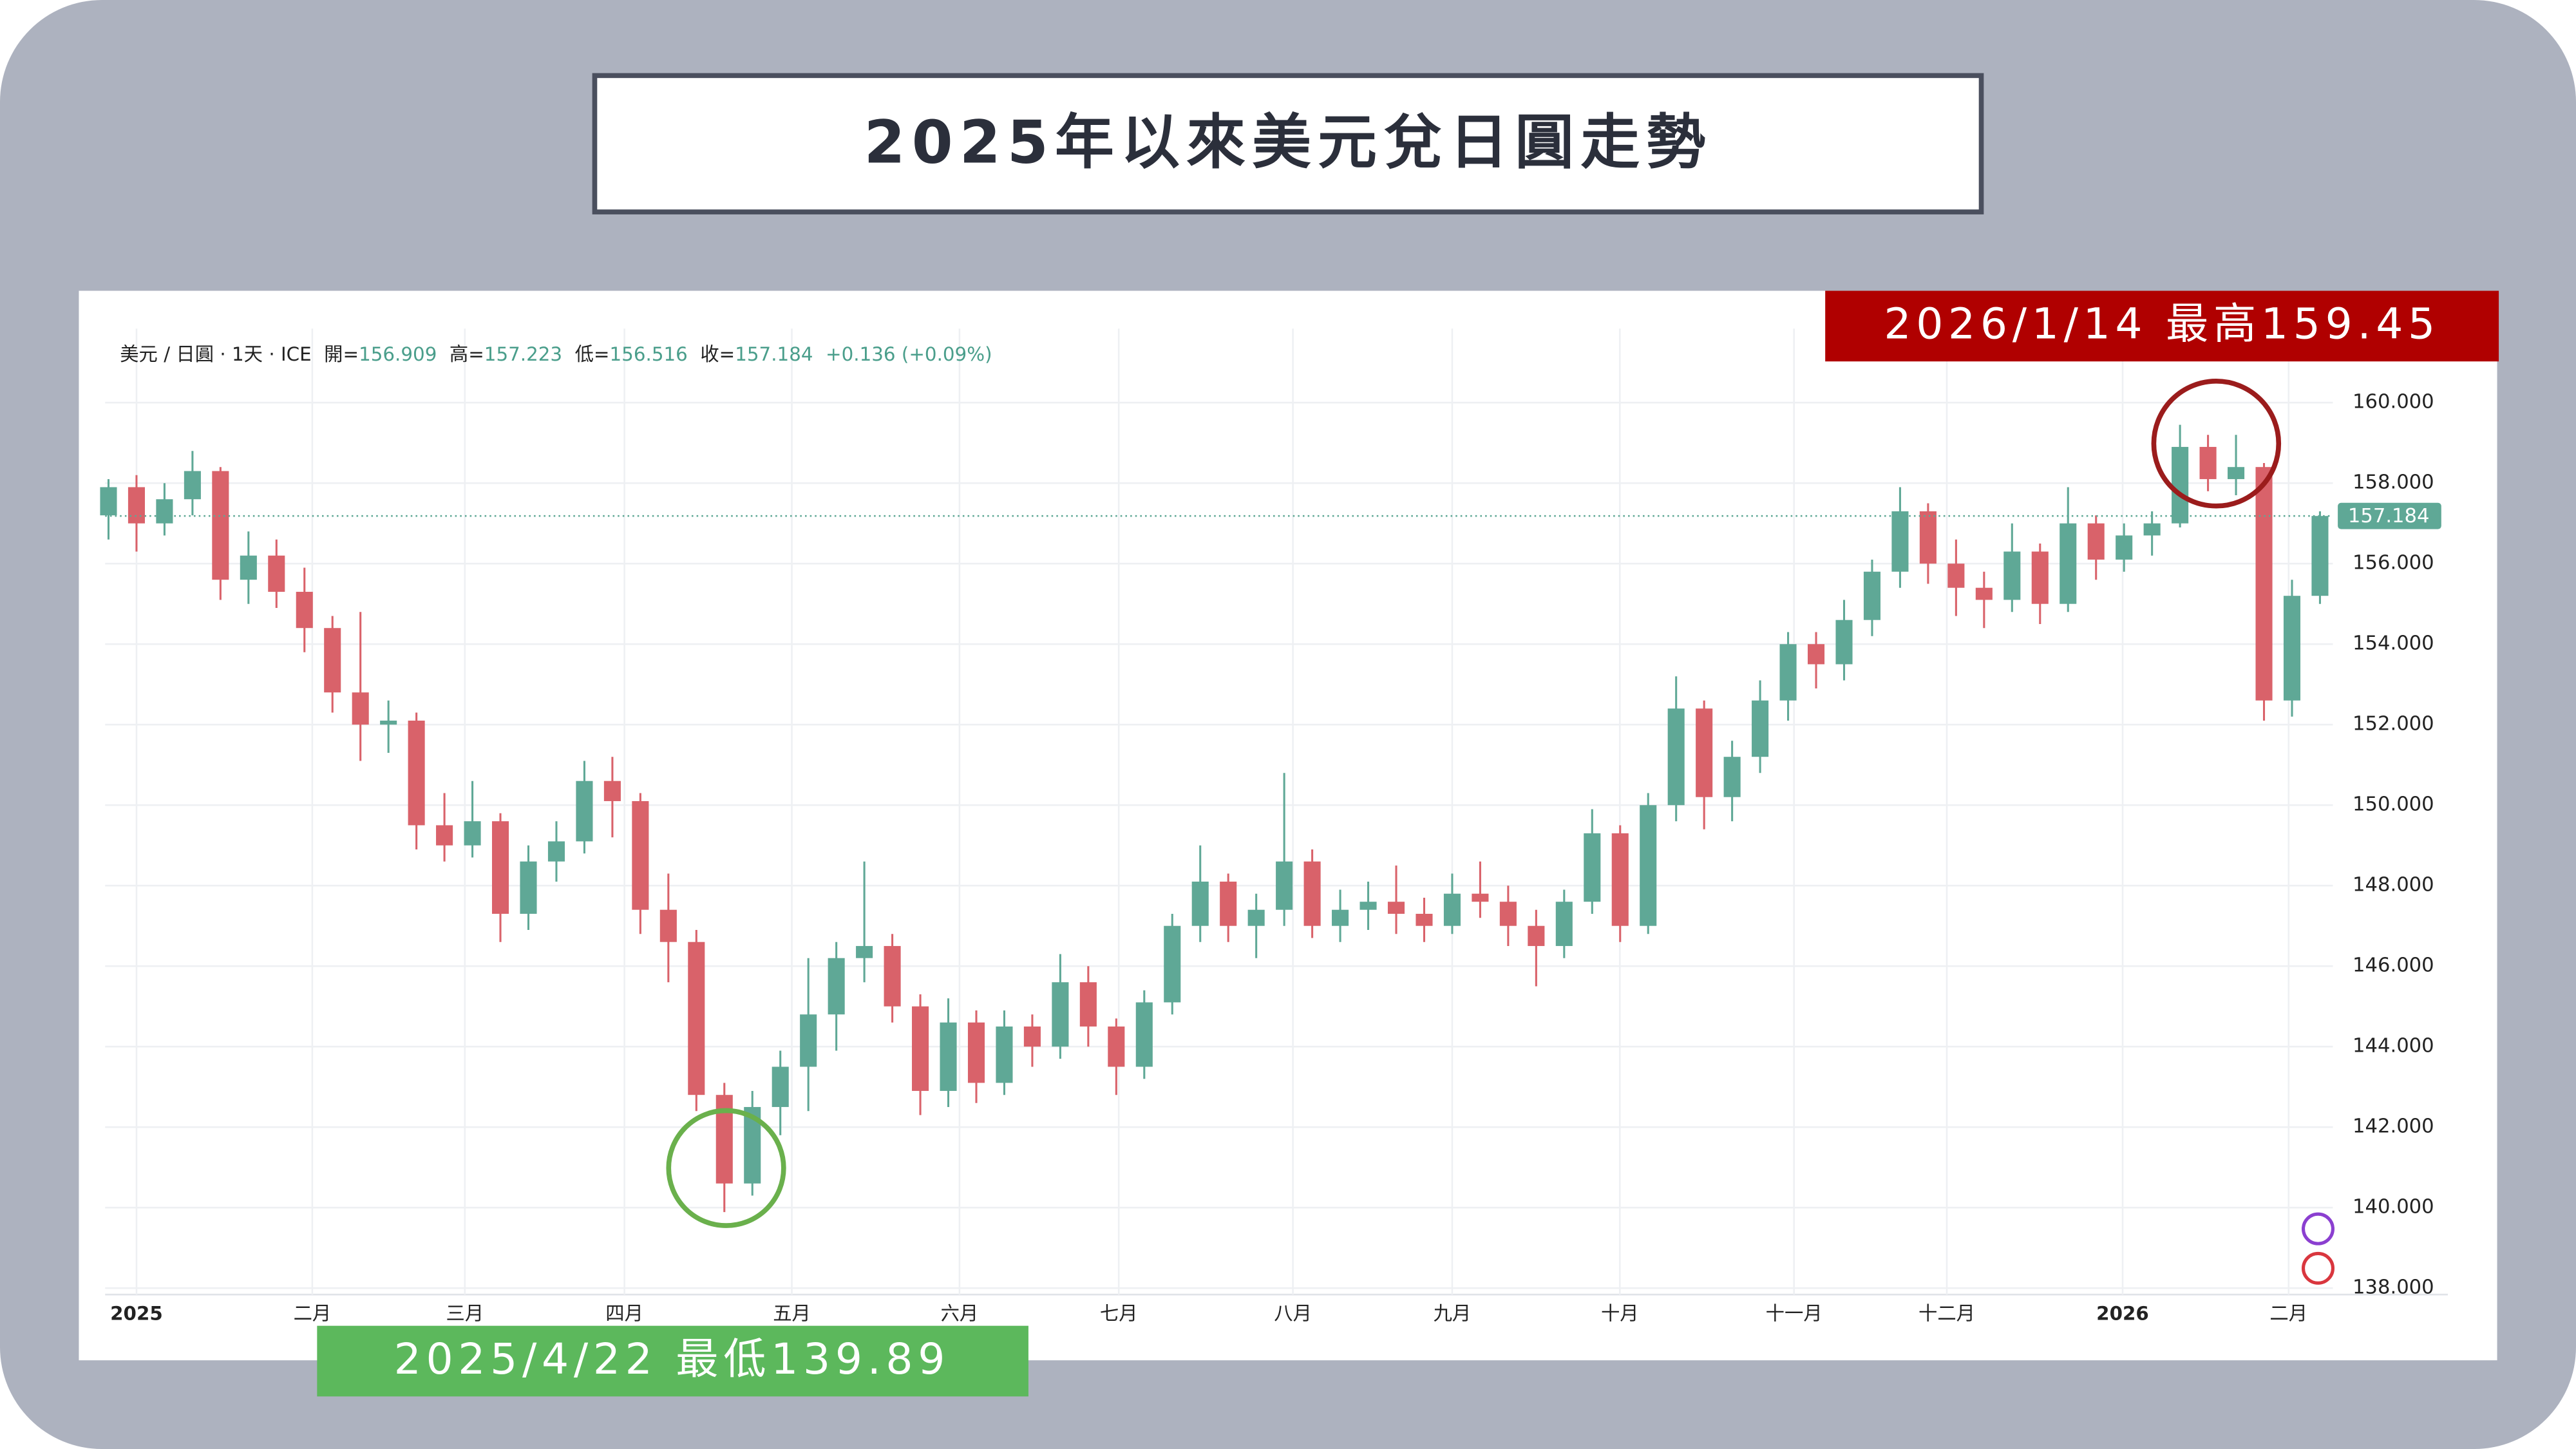 The height and width of the screenshot is (1449, 2576). I want to click on high-circle, so click(2216, 444).